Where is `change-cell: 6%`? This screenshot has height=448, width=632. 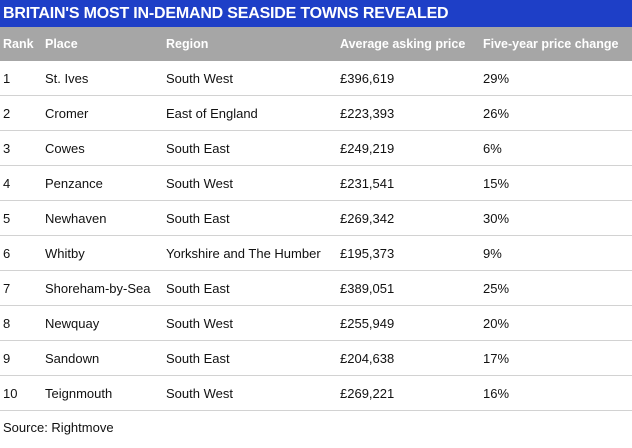 change-cell: 6% is located at coordinates (492, 148).